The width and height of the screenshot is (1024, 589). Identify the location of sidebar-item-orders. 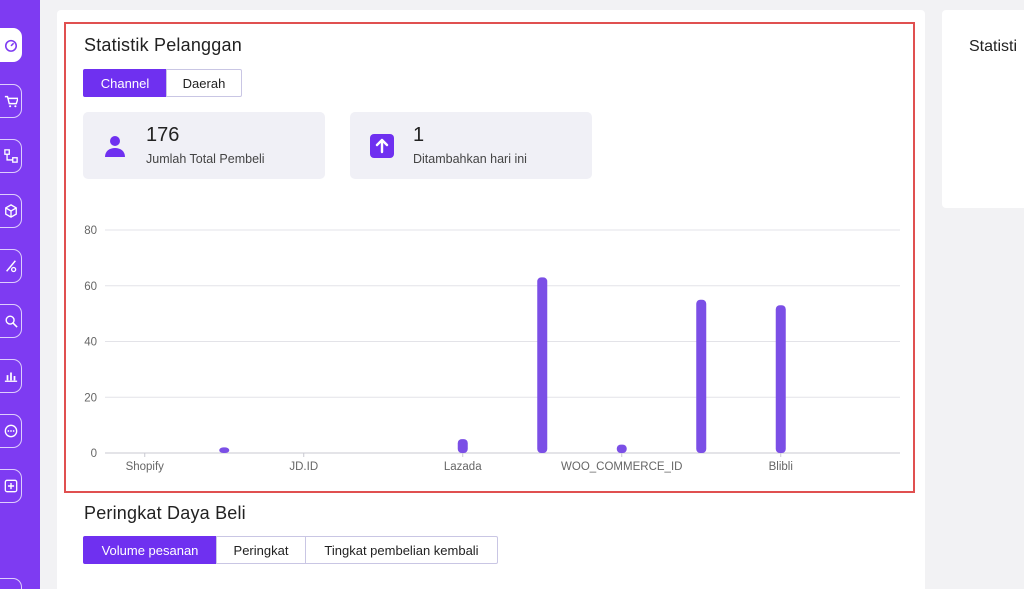
(11, 101).